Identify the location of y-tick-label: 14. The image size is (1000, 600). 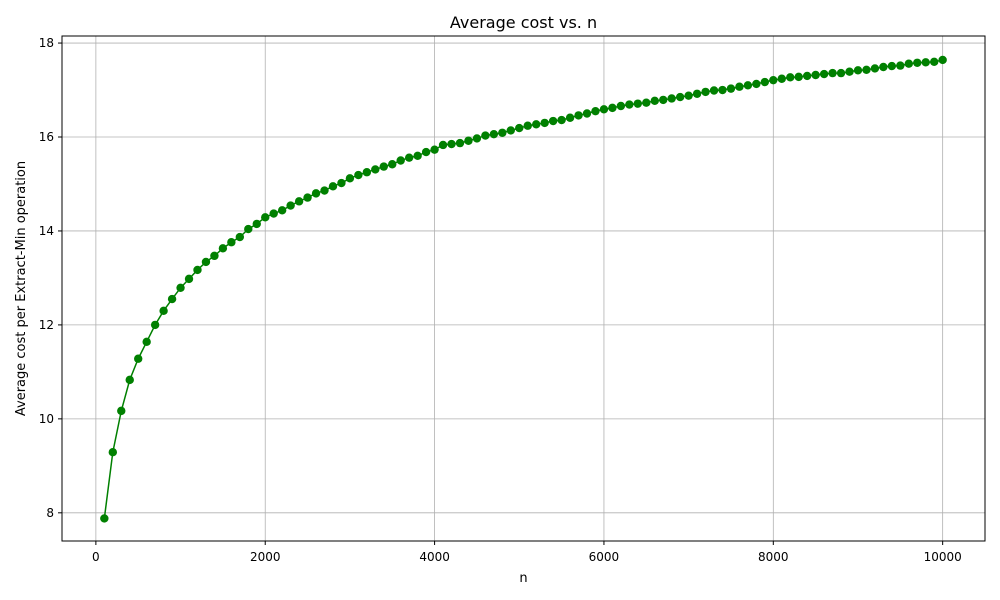
(46, 231).